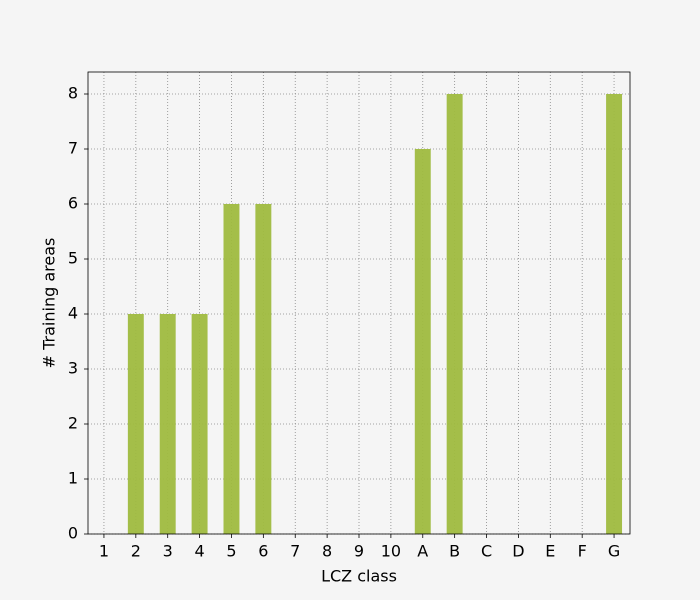 The width and height of the screenshot is (700, 600). What do you see at coordinates (391, 551) in the screenshot?
I see `x-tick-label: 10` at bounding box center [391, 551].